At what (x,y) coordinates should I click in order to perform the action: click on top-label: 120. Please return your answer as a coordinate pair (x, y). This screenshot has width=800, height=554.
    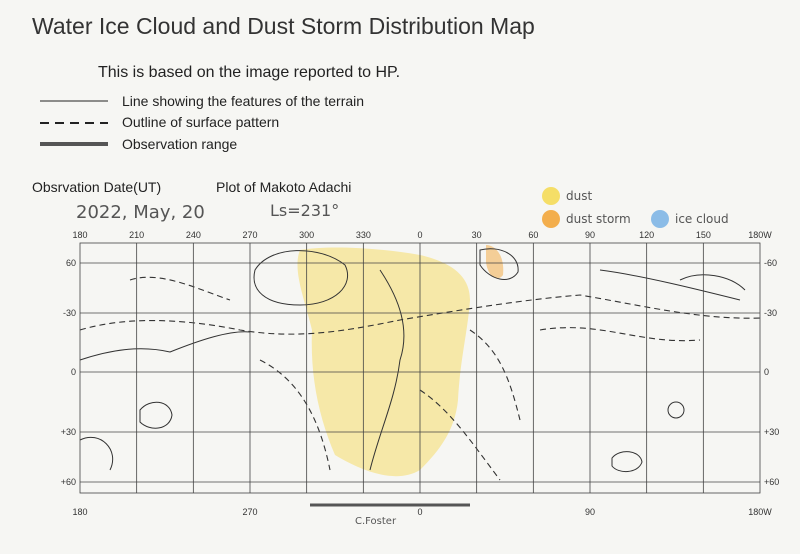
    Looking at the image, I should click on (646, 235).